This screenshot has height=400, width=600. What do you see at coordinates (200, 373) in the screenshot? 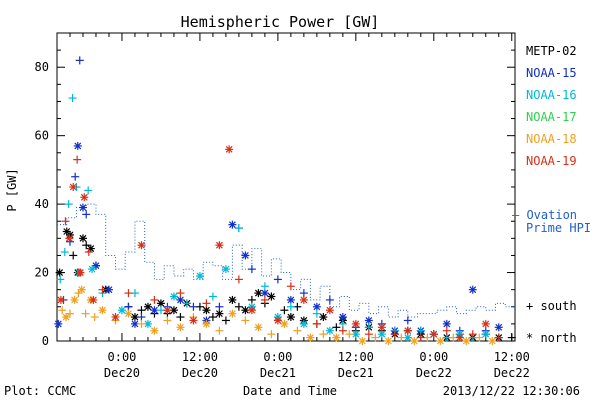
I see `x-tick-date: Dec20` at bounding box center [200, 373].